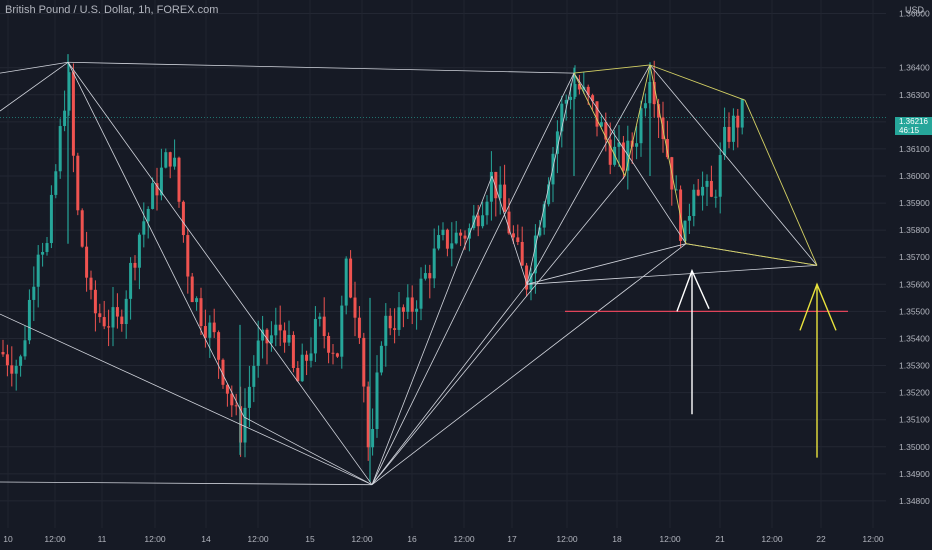  What do you see at coordinates (913, 126) in the screenshot?
I see `last-price-badge: 1.36216 46:15` at bounding box center [913, 126].